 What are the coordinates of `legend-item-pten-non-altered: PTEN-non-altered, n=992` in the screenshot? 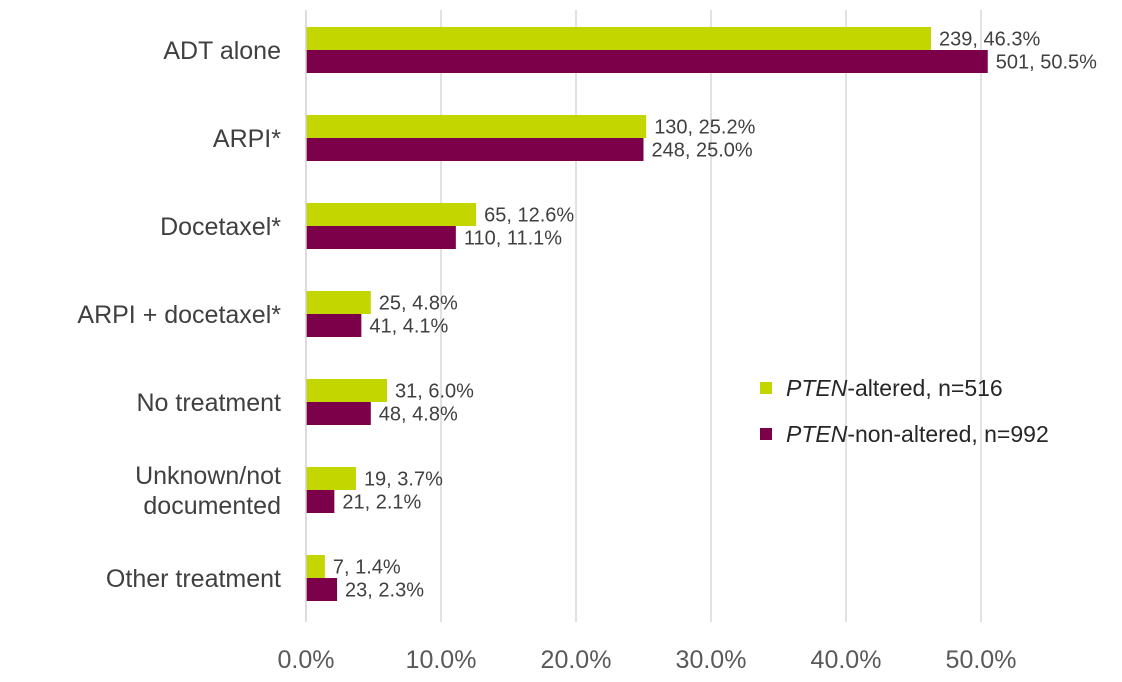 It's located at (904, 434).